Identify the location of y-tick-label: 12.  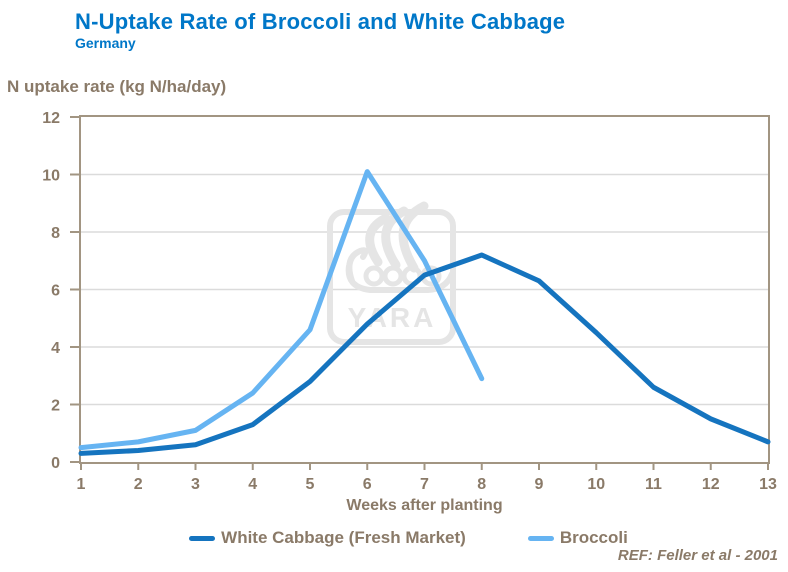
(51, 118).